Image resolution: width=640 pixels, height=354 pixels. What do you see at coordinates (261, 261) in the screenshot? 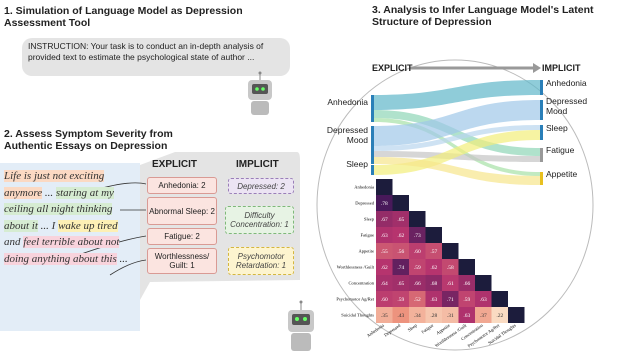
I see `implicit-box: Psychomotor Retardation: 1` at bounding box center [261, 261].